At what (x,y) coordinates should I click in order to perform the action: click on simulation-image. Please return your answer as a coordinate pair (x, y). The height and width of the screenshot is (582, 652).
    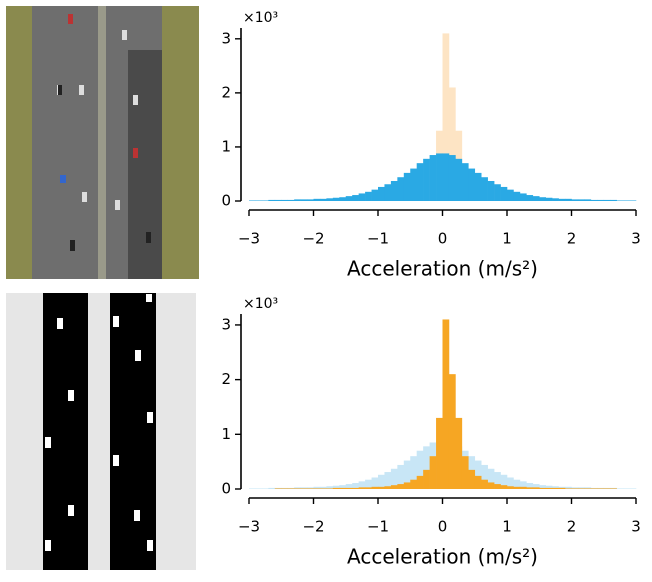
    Looking at the image, I should click on (101, 431).